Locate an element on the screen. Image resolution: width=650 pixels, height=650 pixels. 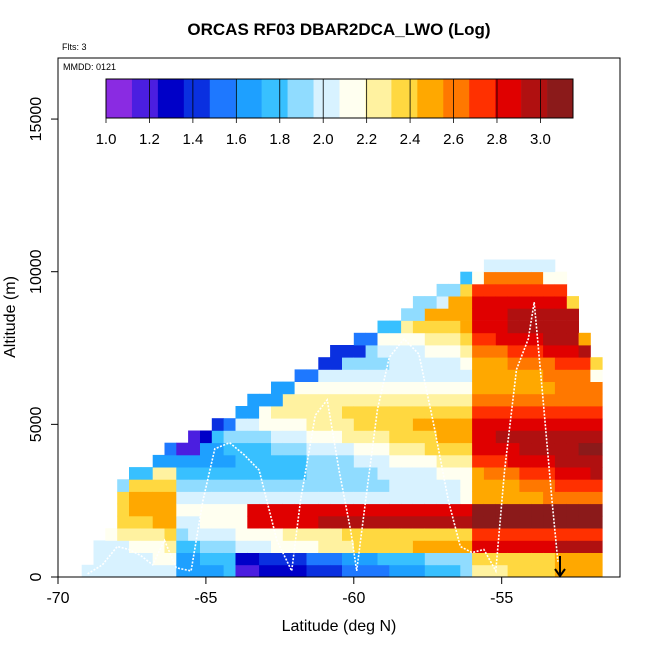
colorbar-frame is located at coordinates (339, 98).